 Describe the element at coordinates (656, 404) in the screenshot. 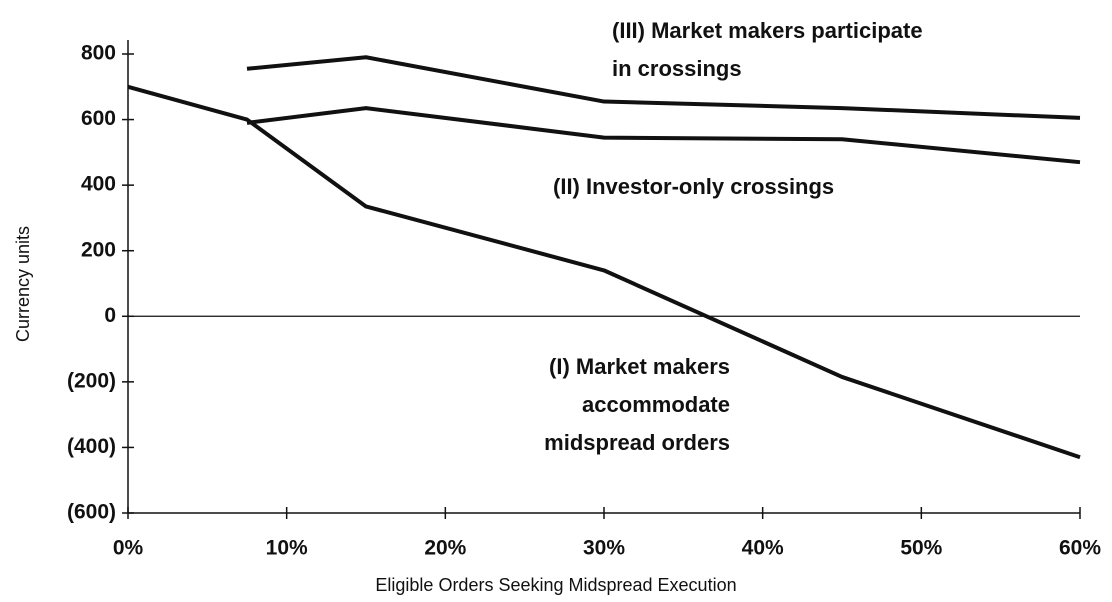

I see `series-label: accommodate` at that location.